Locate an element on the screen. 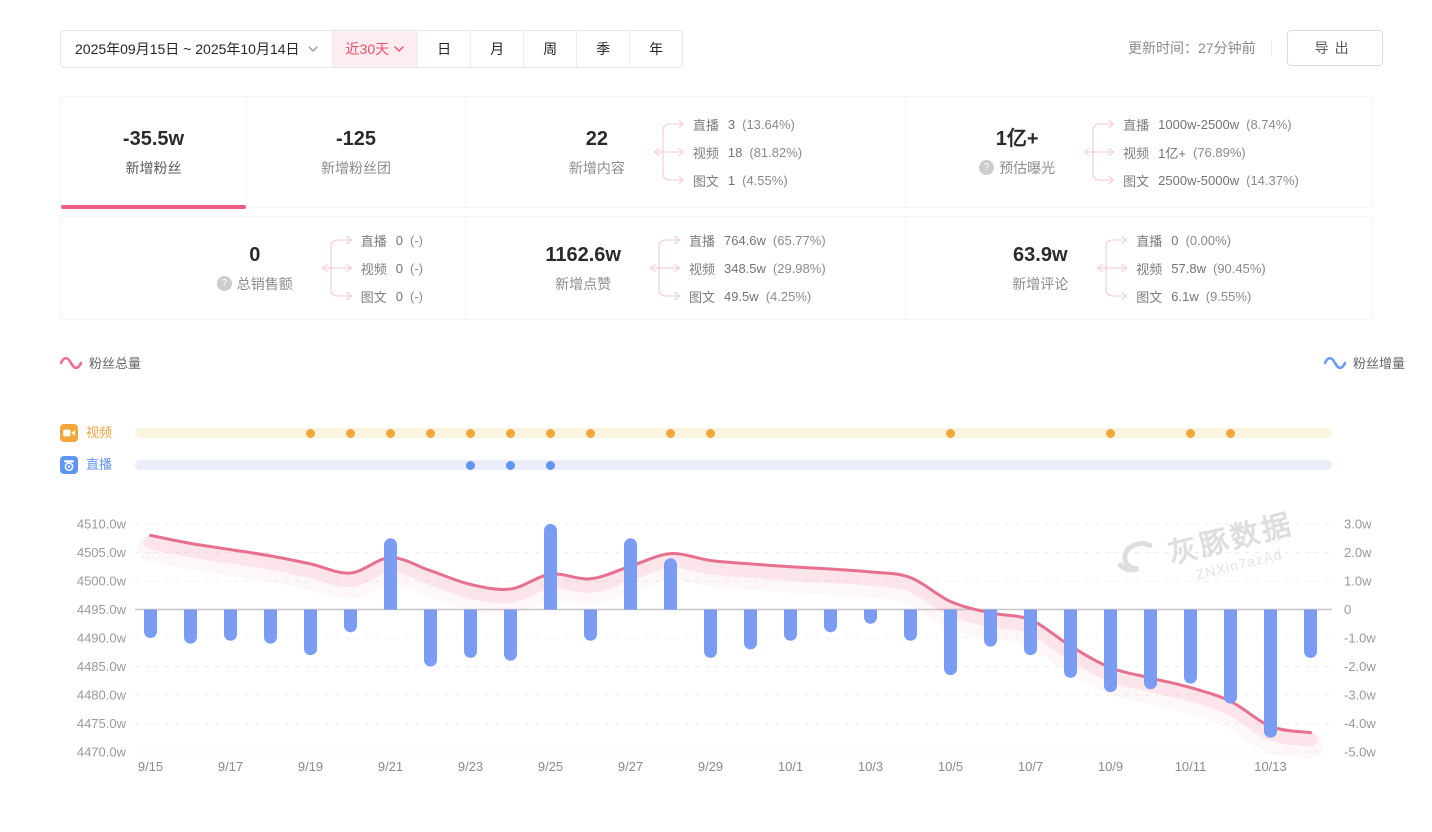 This screenshot has height=832, width=1432. event-dot-9/29 is located at coordinates (710, 433).